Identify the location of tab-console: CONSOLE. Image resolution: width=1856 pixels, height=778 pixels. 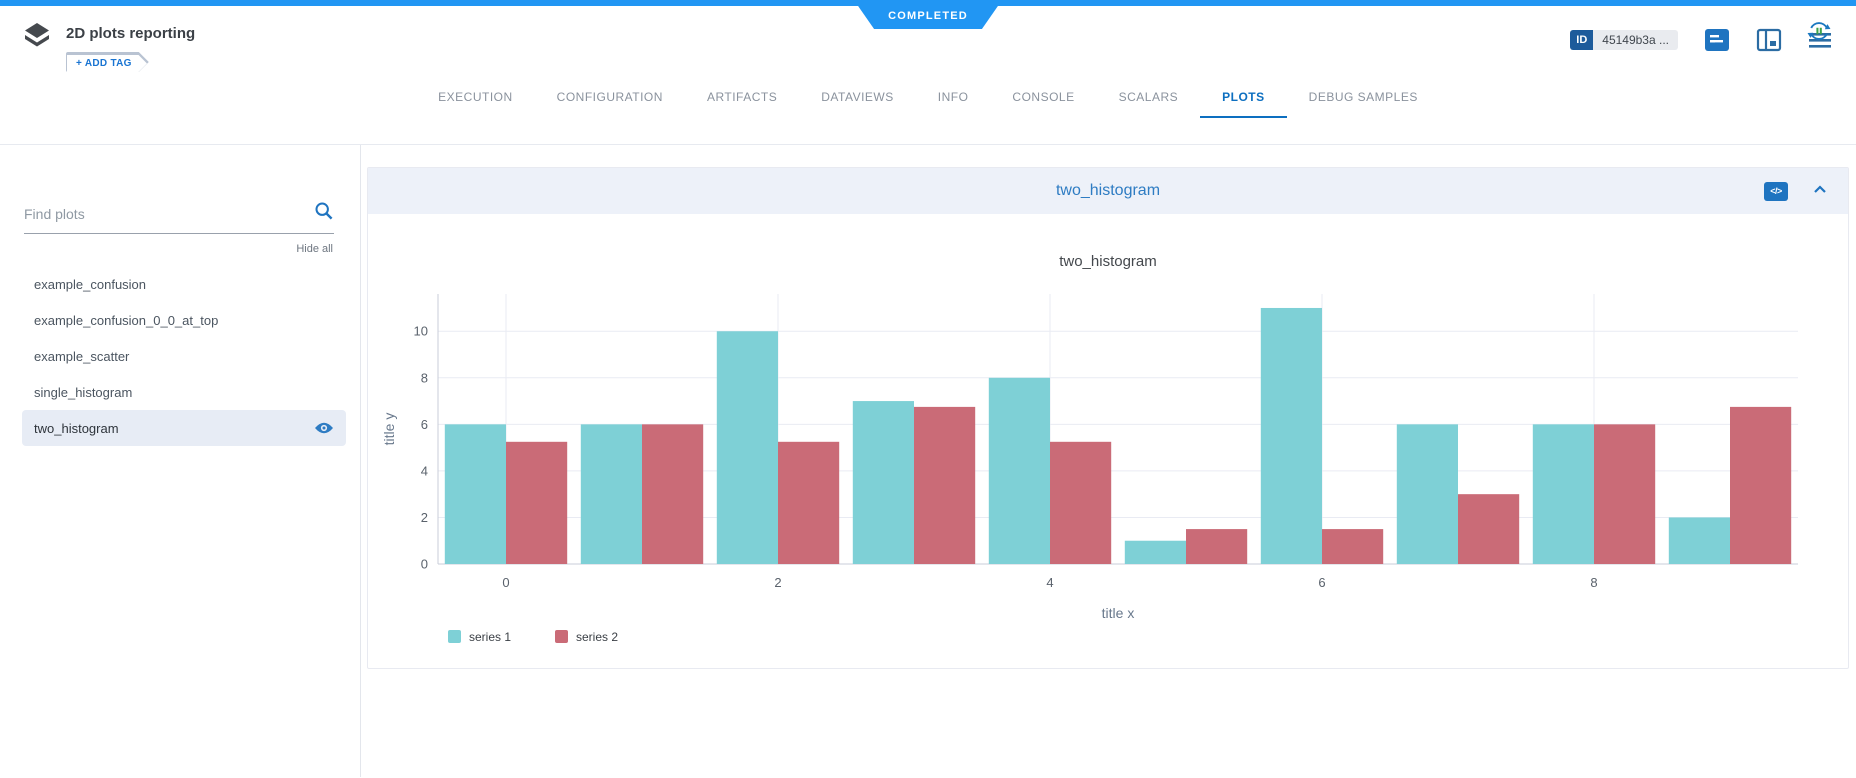
(1043, 97).